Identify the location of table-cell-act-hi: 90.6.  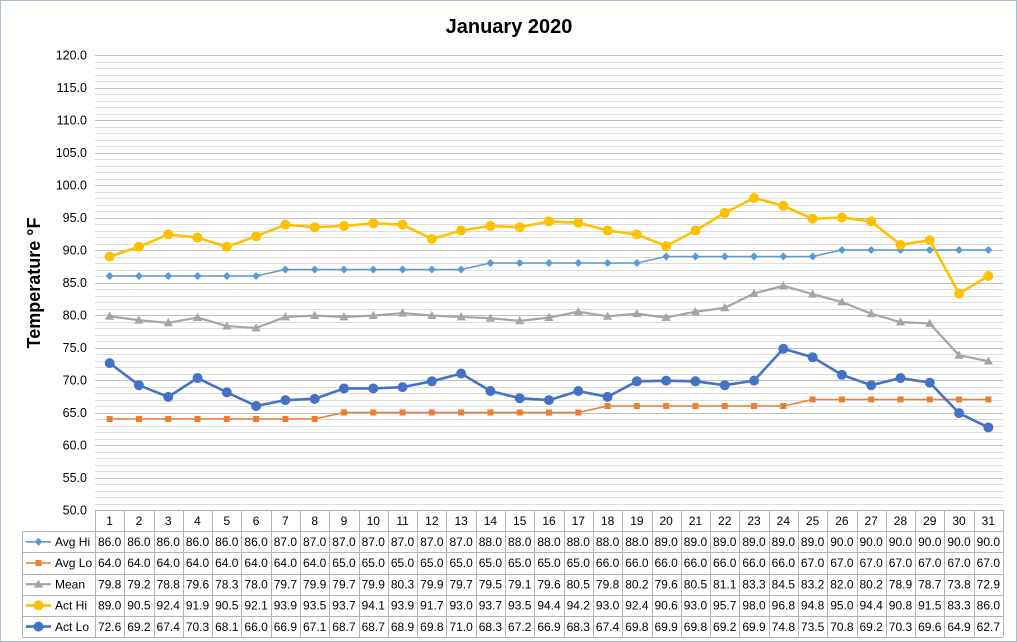
(666, 606).